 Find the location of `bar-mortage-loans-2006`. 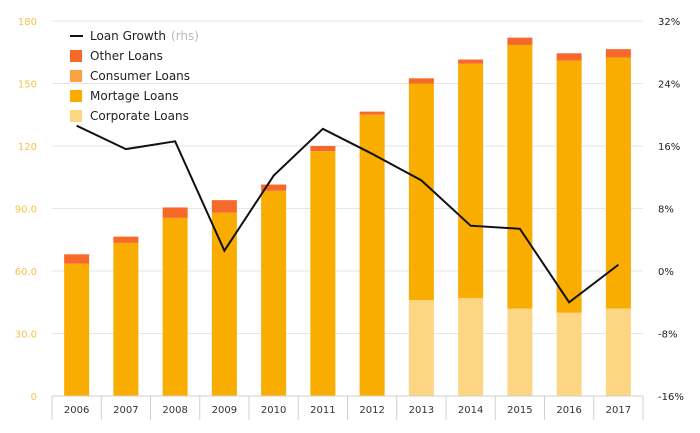

bar-mortage-loans-2006 is located at coordinates (77, 329).